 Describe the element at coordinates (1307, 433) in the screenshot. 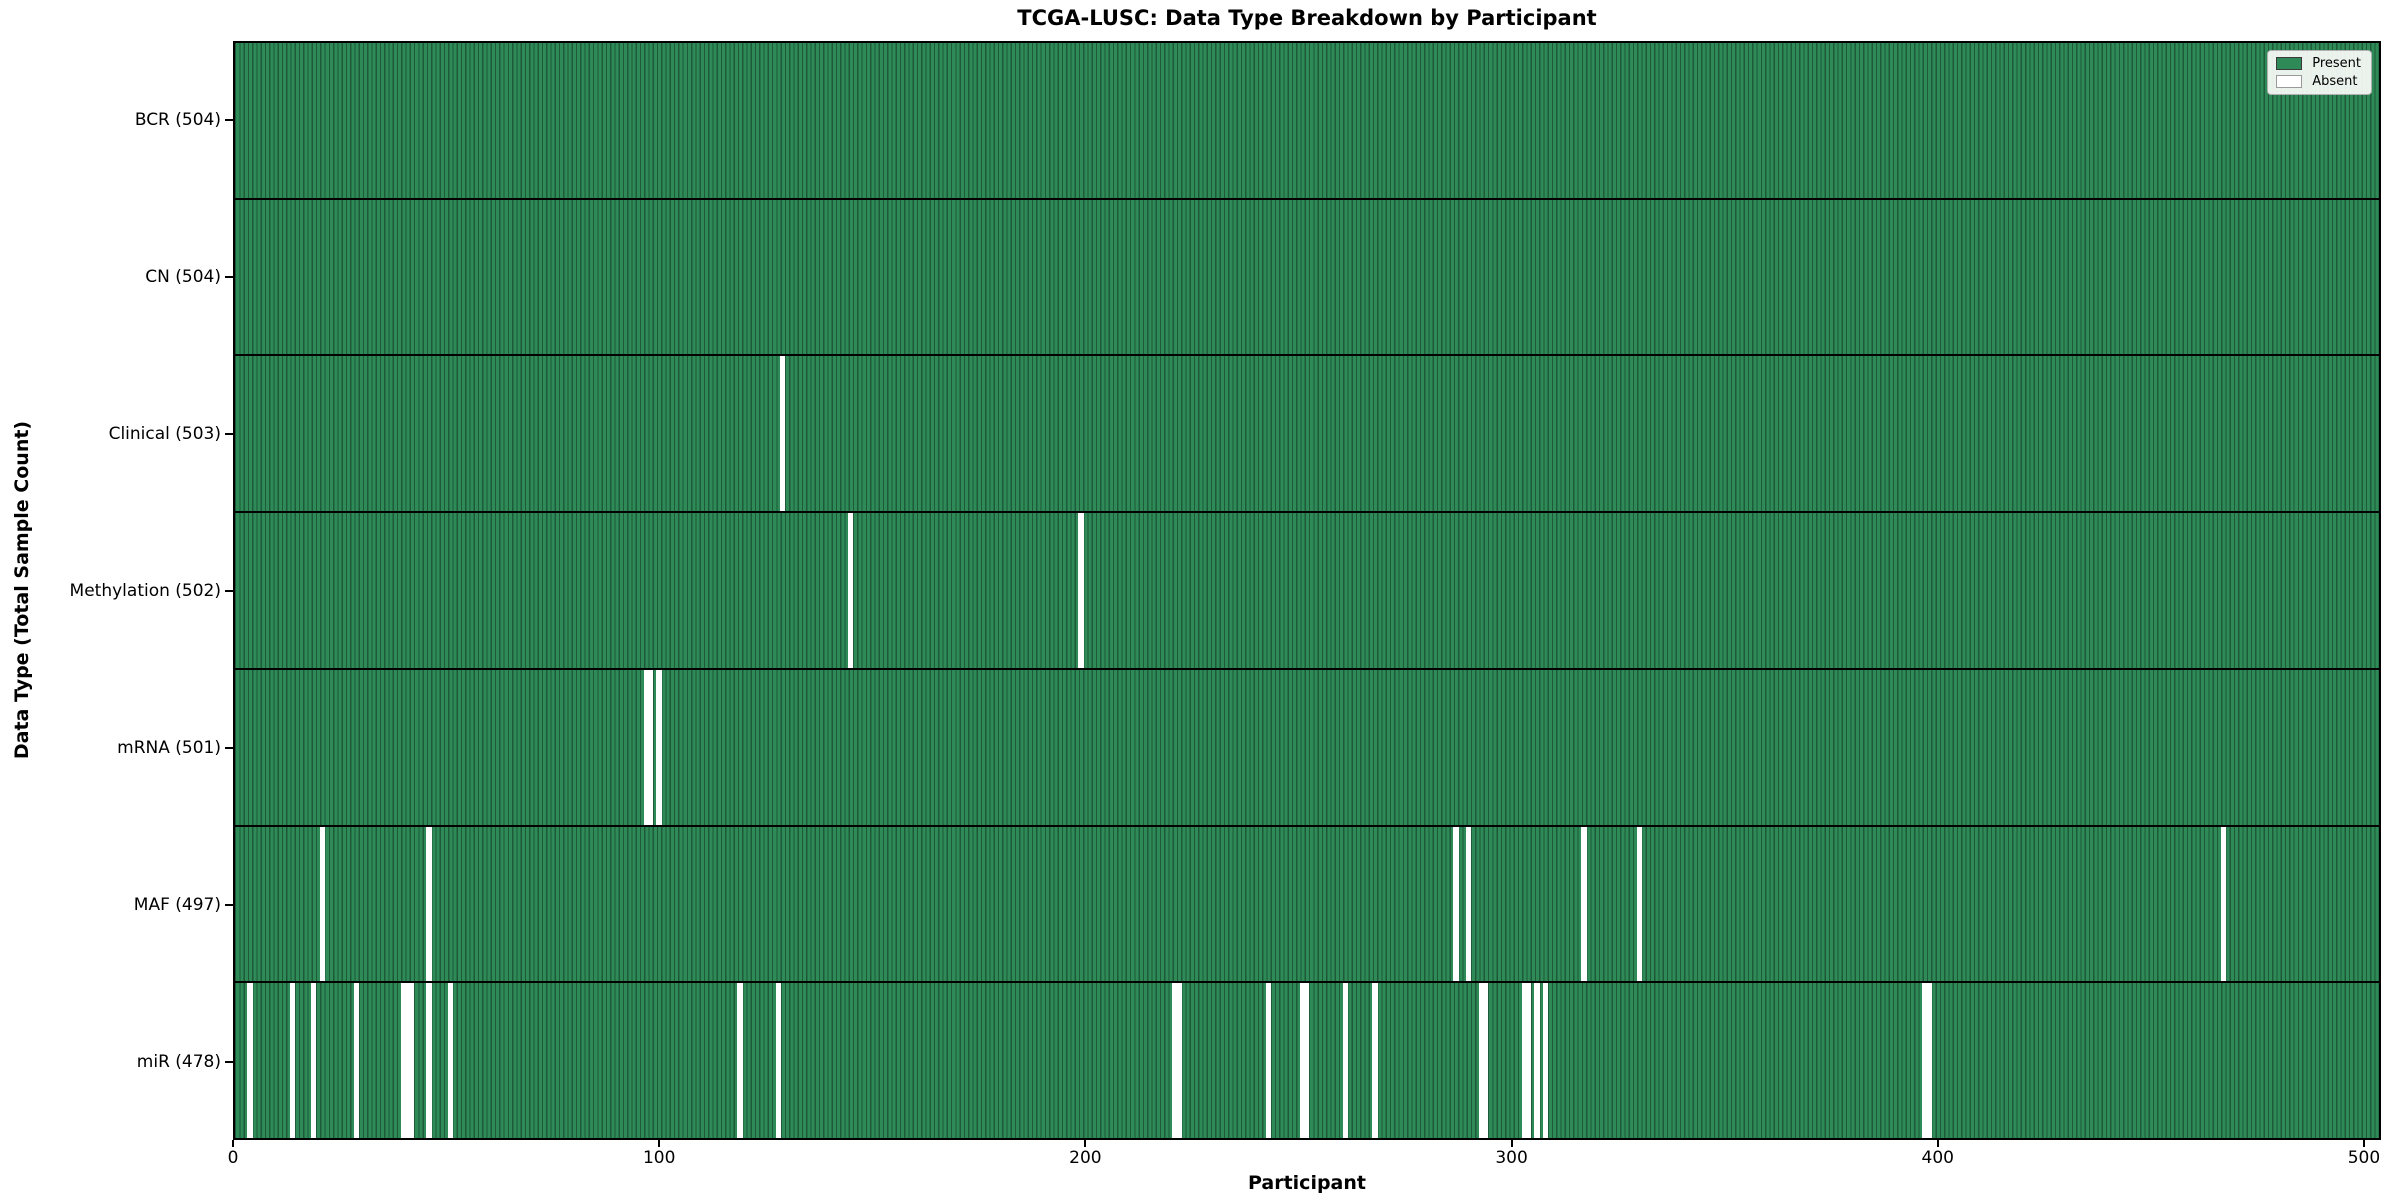

I see `row-Clinical` at that location.